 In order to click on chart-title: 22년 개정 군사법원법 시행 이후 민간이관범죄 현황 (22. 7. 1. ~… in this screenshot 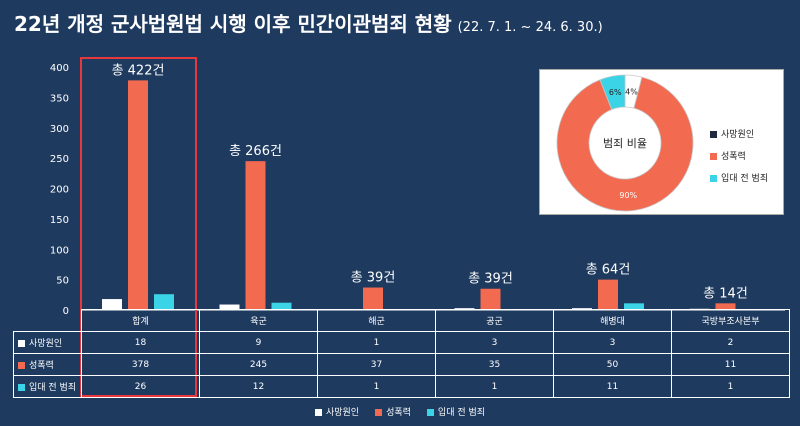, I will do `click(308, 24)`.